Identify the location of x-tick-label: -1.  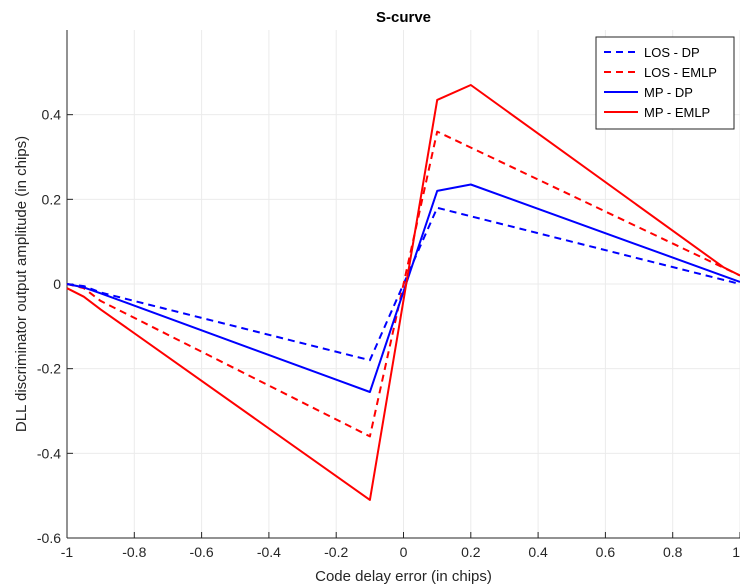
(67, 552).